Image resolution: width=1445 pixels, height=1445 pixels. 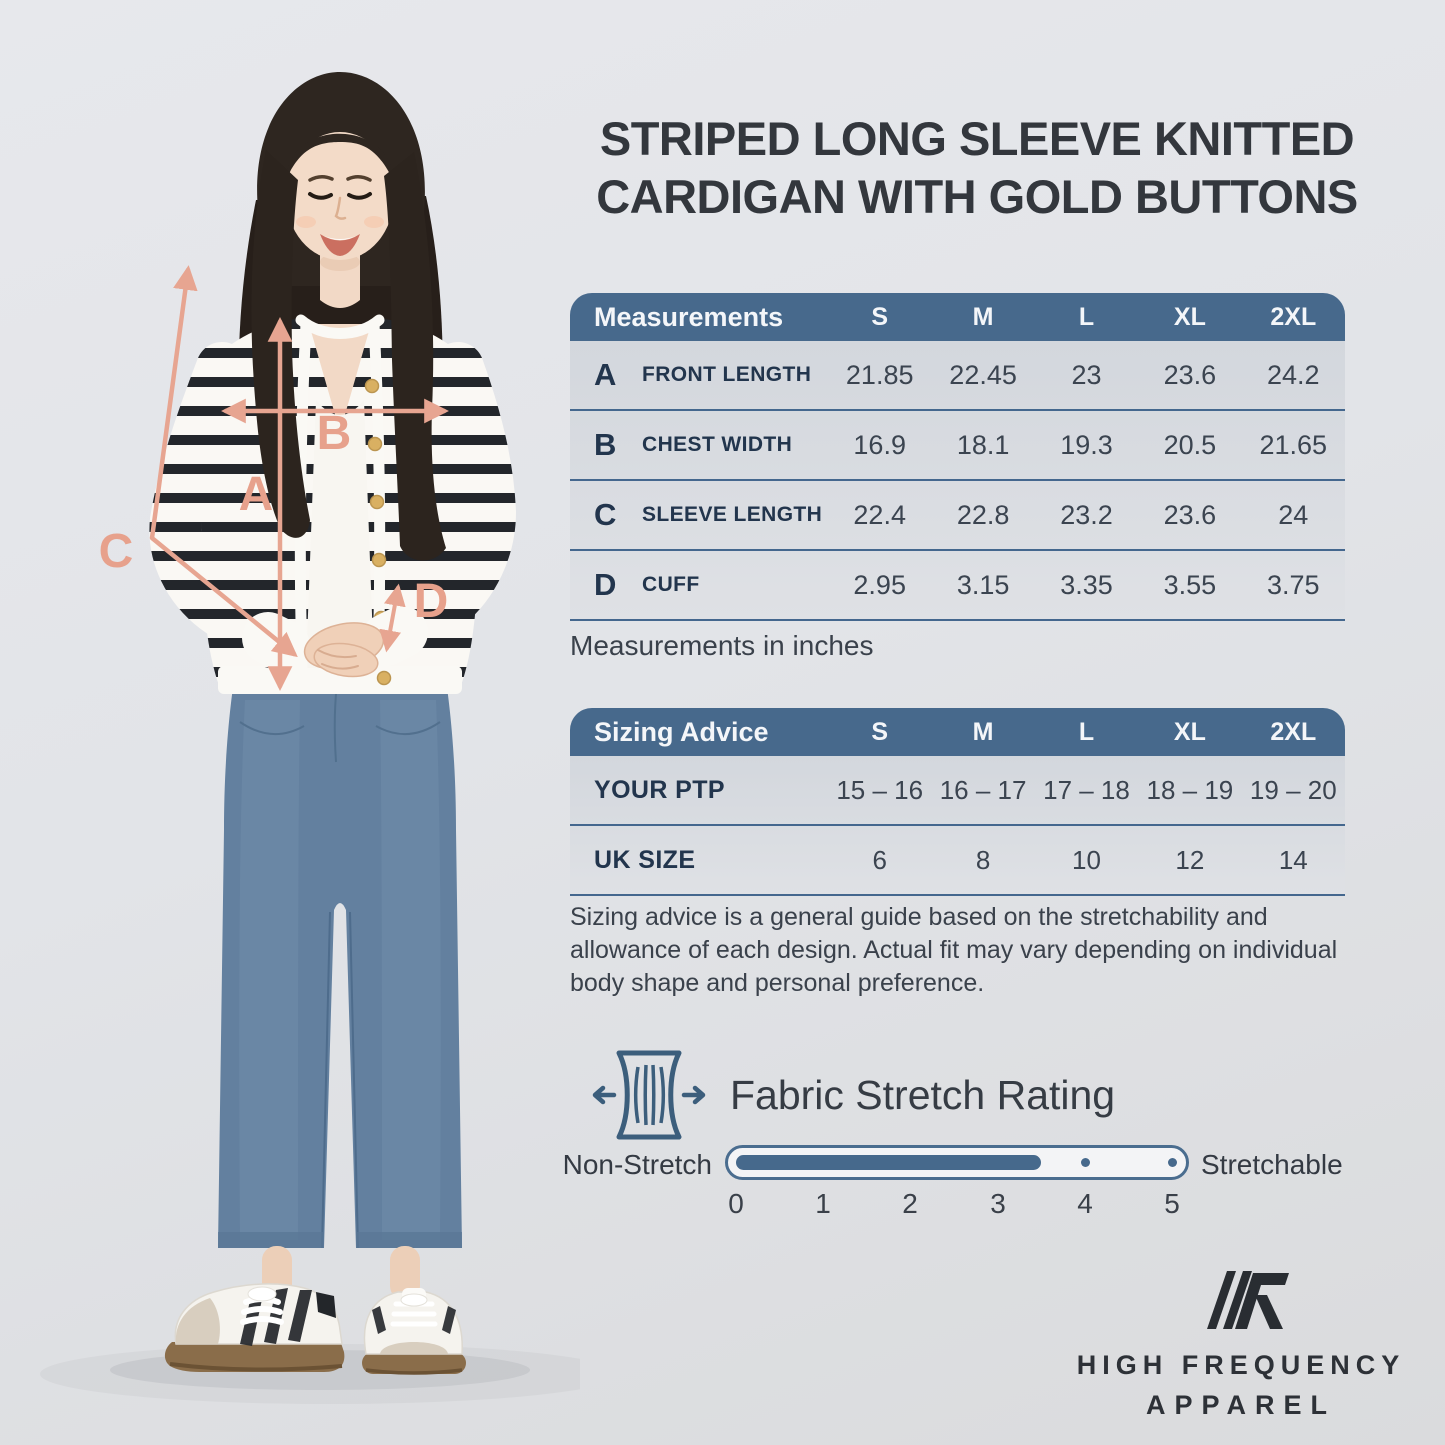 What do you see at coordinates (340, 220) in the screenshot?
I see `model-face` at bounding box center [340, 220].